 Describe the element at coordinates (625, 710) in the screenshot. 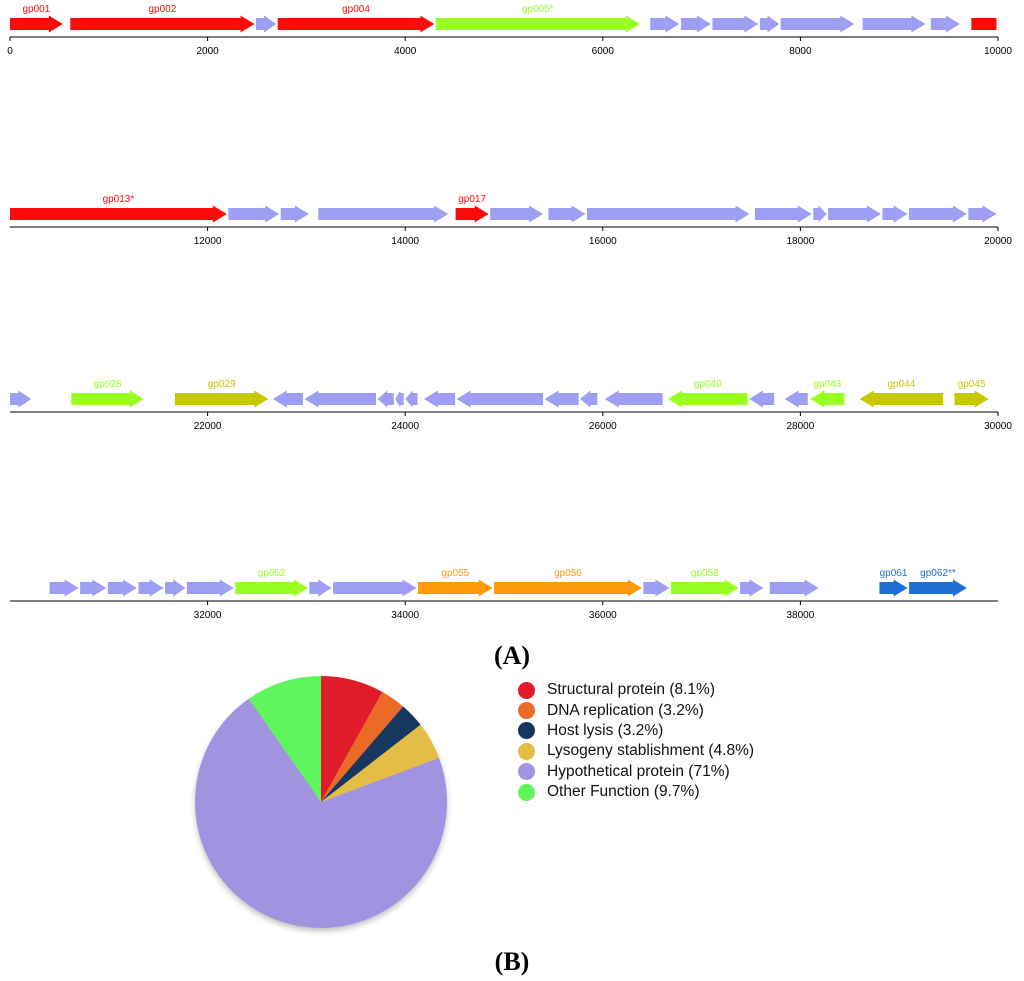

I see `legend-label: DNA replication (3.2%)` at that location.